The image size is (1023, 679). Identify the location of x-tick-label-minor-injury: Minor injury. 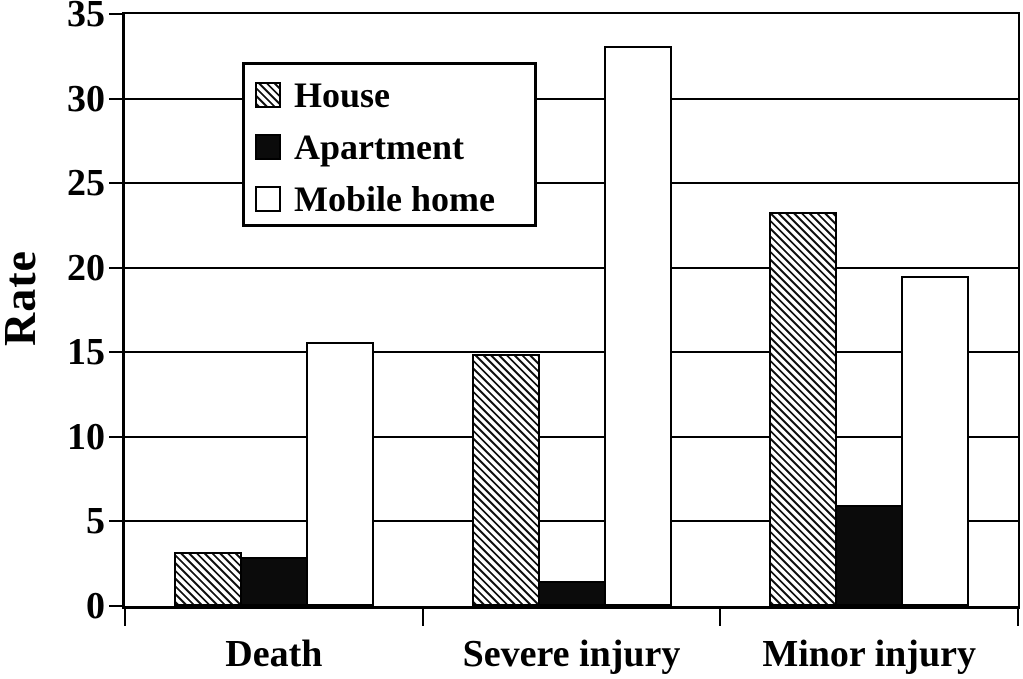
(869, 654).